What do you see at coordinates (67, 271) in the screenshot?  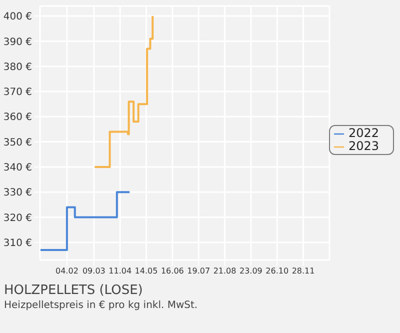 I see `x-tick-label: 04.02` at bounding box center [67, 271].